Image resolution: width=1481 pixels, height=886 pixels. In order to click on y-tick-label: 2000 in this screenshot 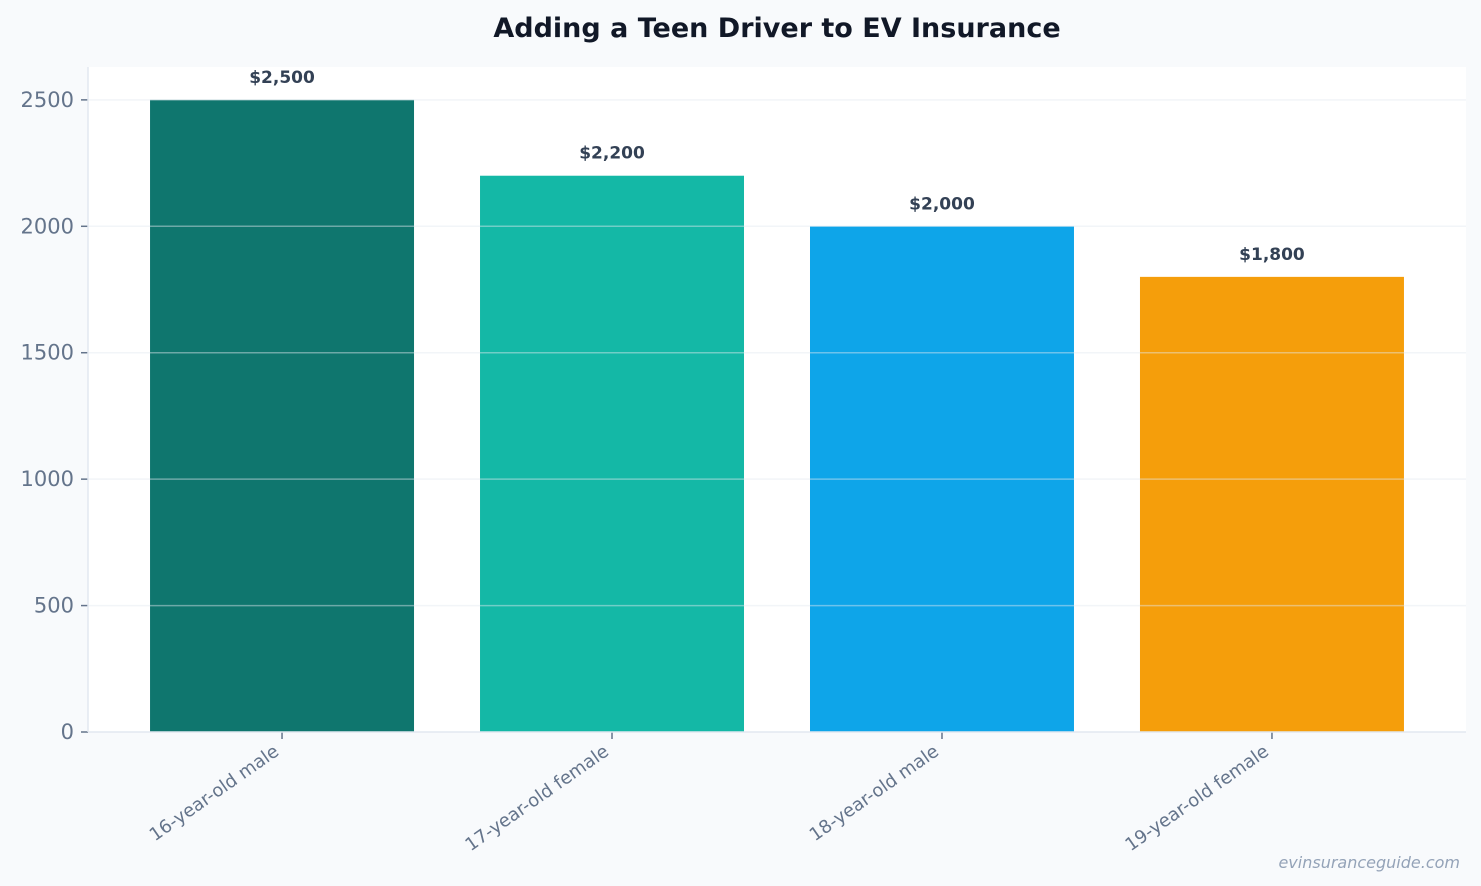, I will do `click(47, 226)`.